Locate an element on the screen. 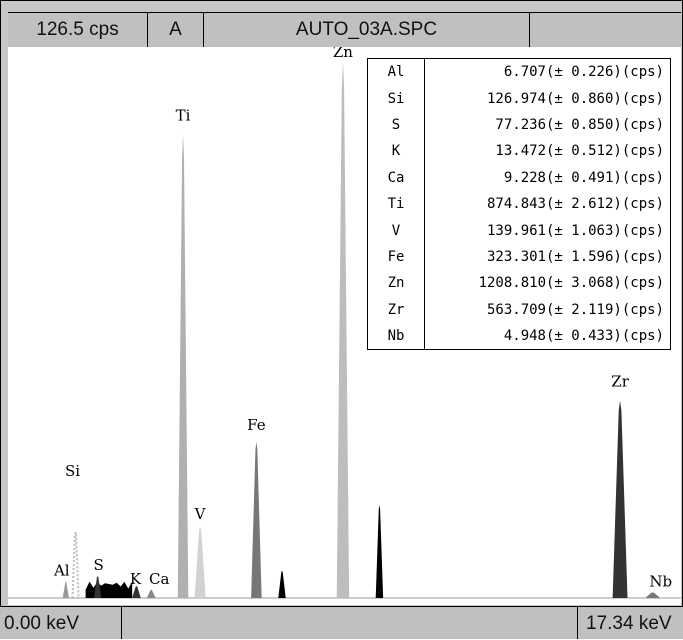  legend-element-symbol: K is located at coordinates (396, 151).